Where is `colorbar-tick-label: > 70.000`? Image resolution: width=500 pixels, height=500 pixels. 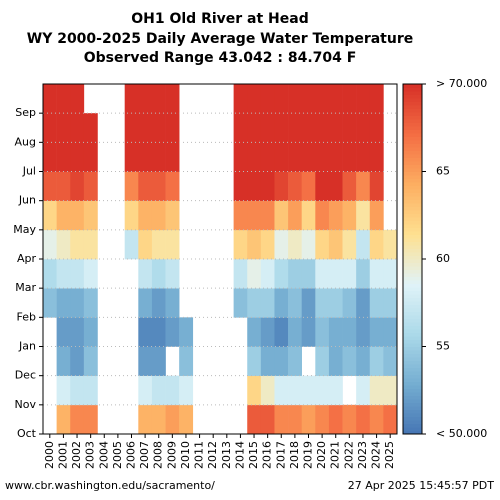
colorbar-tick-label: > 70.000 is located at coordinates (461, 83).